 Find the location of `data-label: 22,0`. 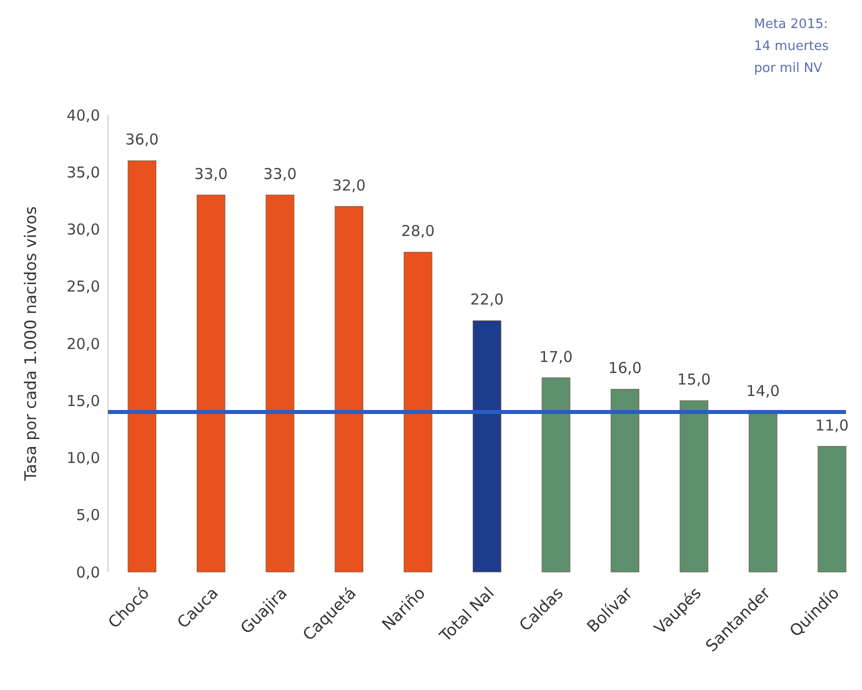

data-label: 22,0 is located at coordinates (487, 299).